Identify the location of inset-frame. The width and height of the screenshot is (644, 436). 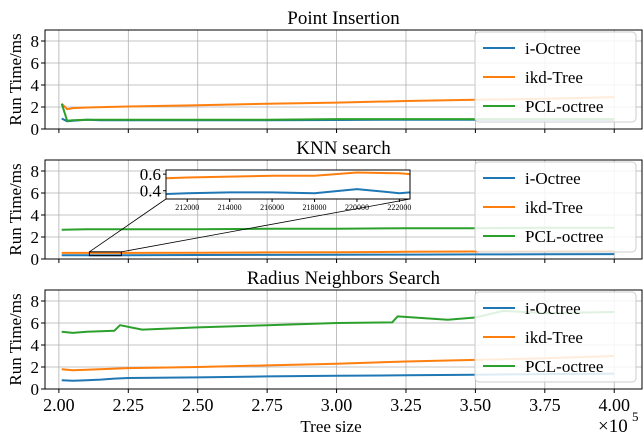
(288, 184).